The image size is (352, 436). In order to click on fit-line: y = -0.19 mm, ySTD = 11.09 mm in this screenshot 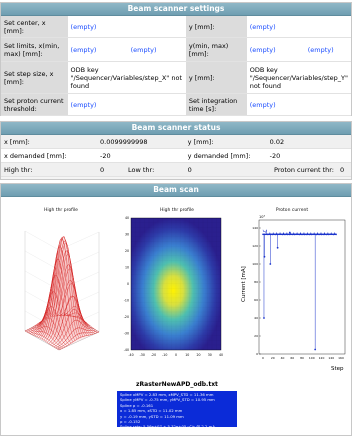, I will do `click(152, 416)`.